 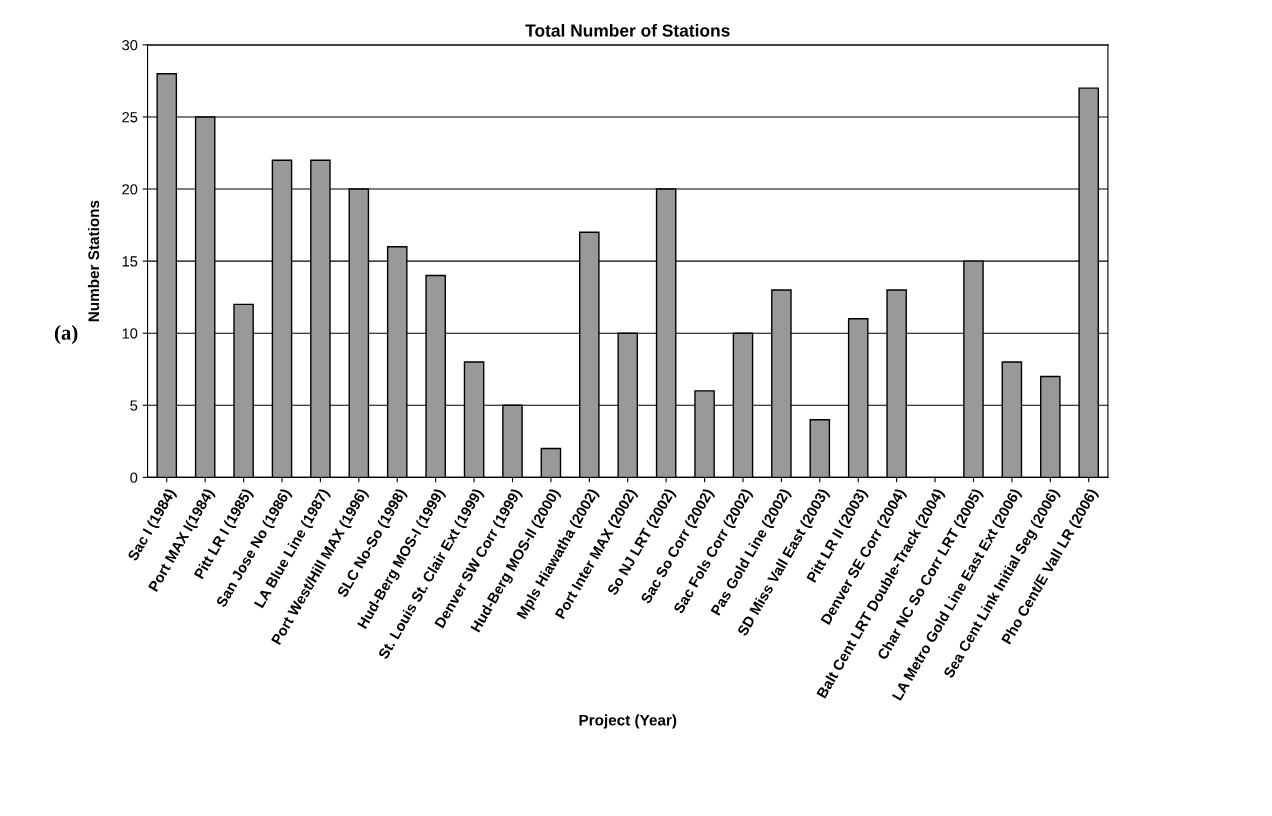 I want to click on y-tick-label: 5, so click(x=134, y=405).